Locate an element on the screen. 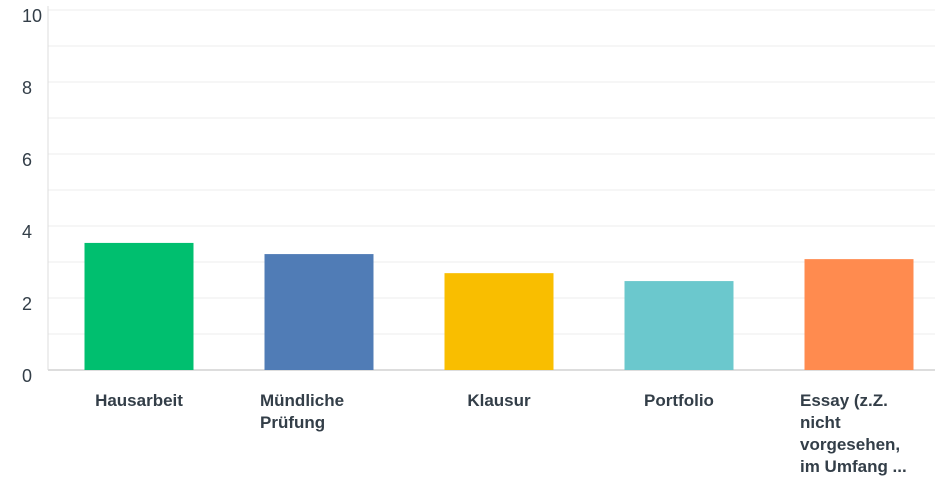 This screenshot has width=935, height=488. y-tick-label: 4 is located at coordinates (27, 232).